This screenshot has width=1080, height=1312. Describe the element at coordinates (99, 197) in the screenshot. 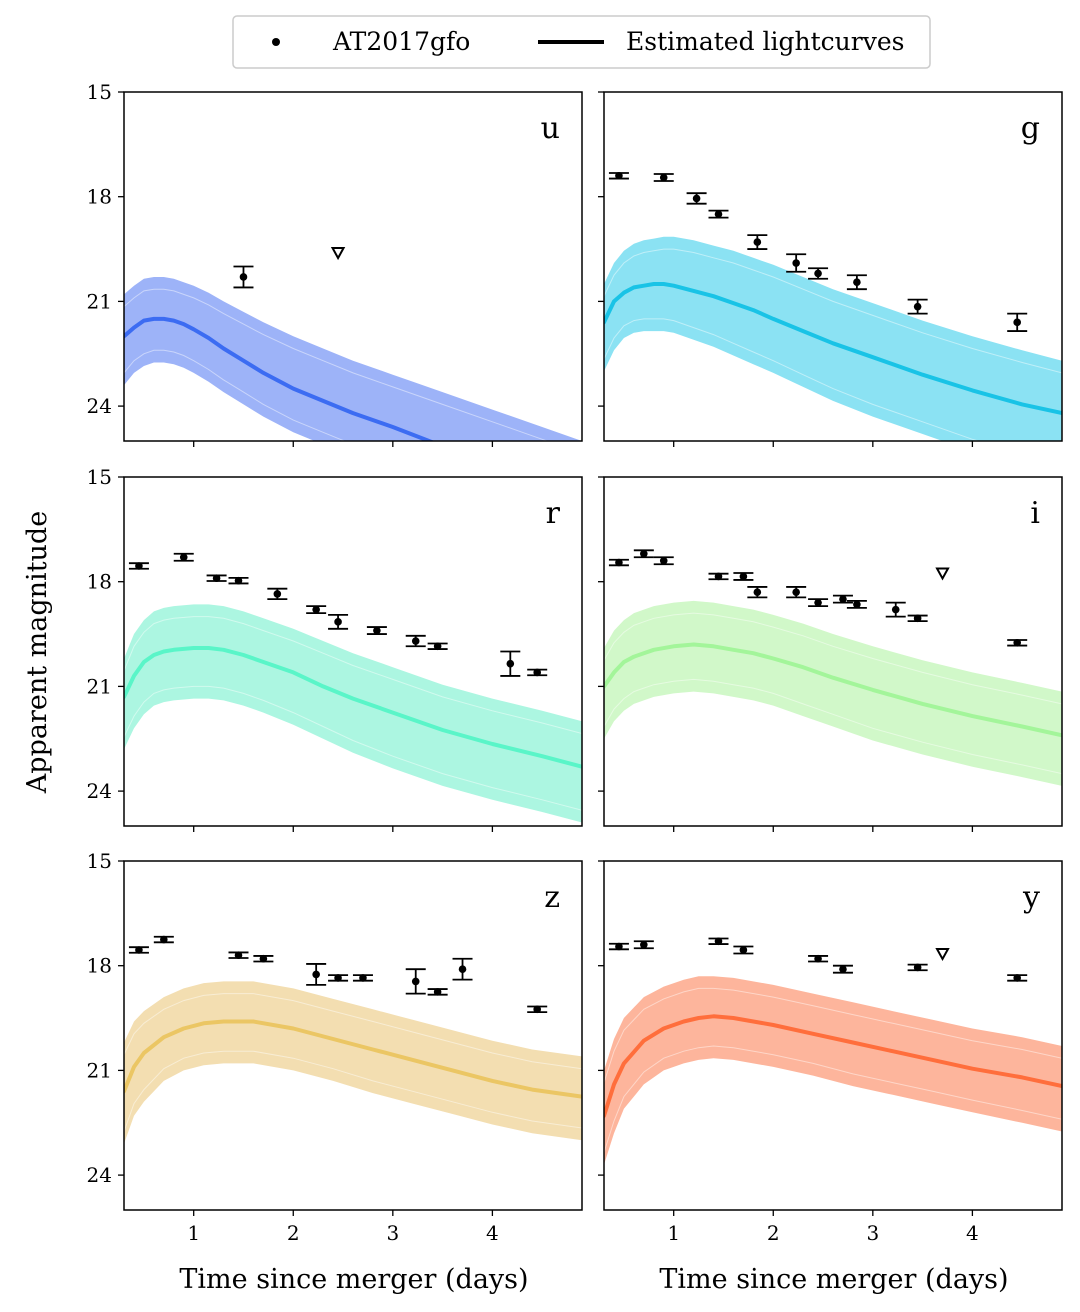

I see `y-tick-label-u-18: 18` at that location.